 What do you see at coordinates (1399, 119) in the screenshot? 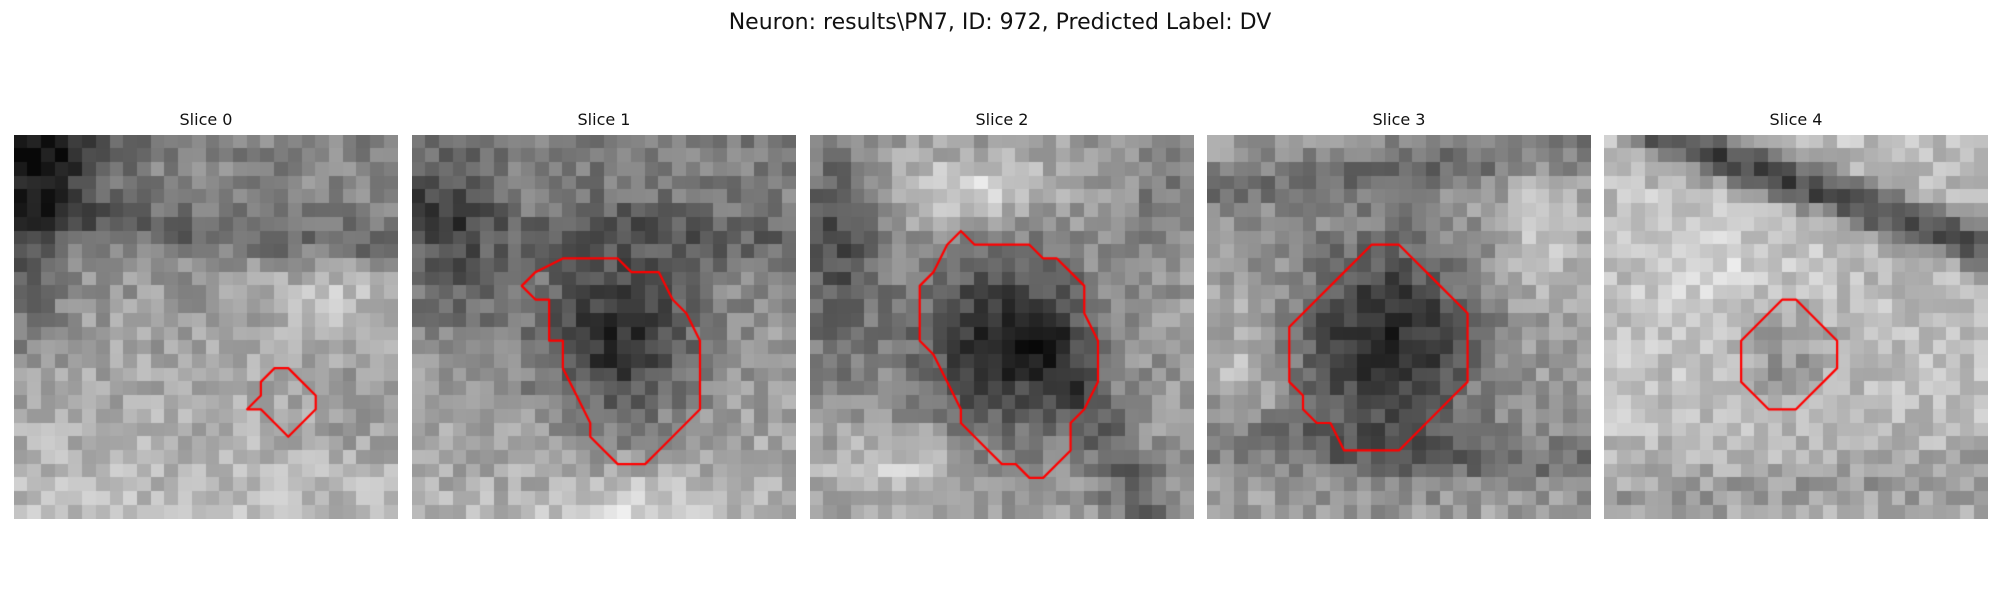
I see `slice-title-3: Slice 3` at bounding box center [1399, 119].